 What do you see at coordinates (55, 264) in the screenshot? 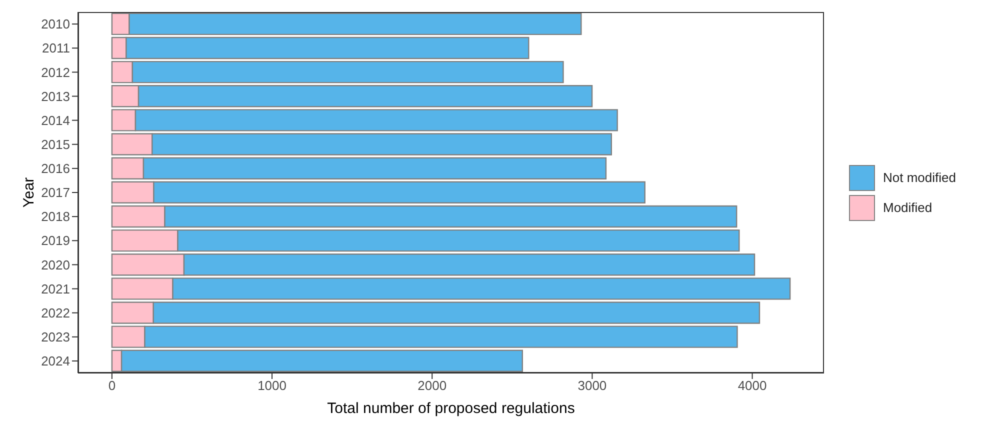
I see `y-tick-label: 2020` at bounding box center [55, 264].